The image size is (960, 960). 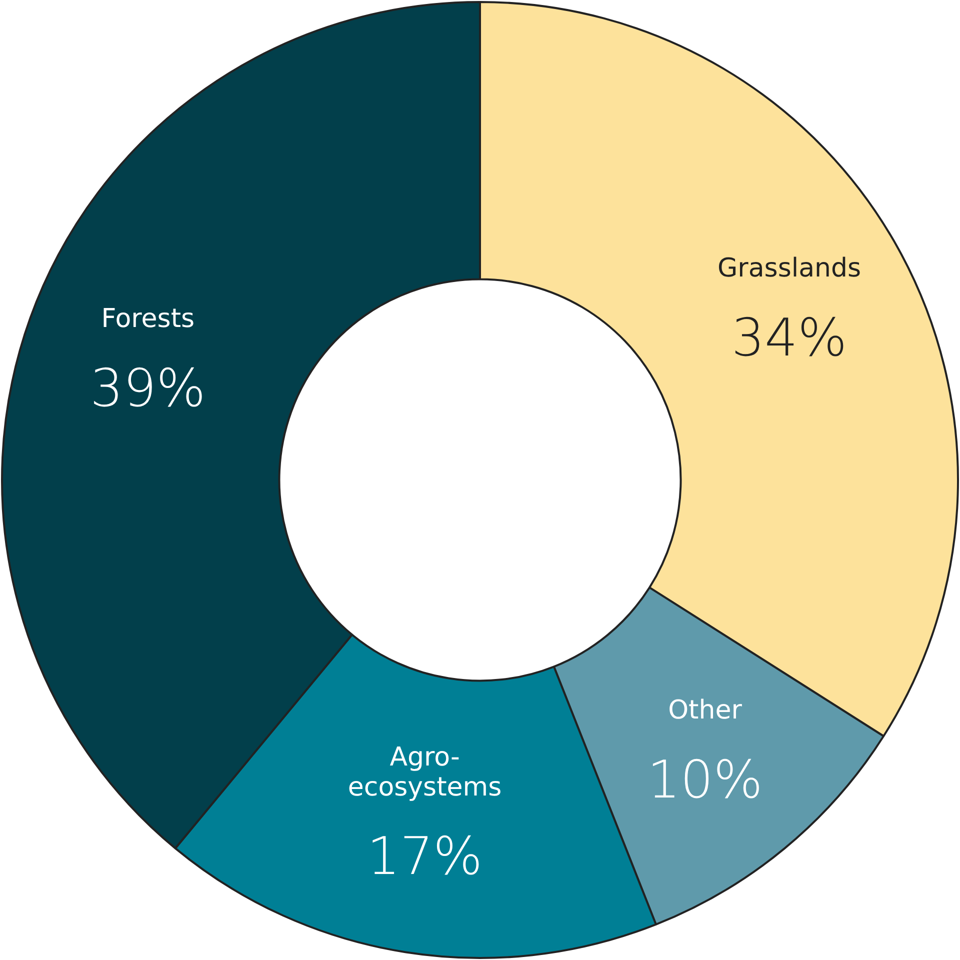 What do you see at coordinates (148, 319) in the screenshot?
I see `slice-label: Forests` at bounding box center [148, 319].